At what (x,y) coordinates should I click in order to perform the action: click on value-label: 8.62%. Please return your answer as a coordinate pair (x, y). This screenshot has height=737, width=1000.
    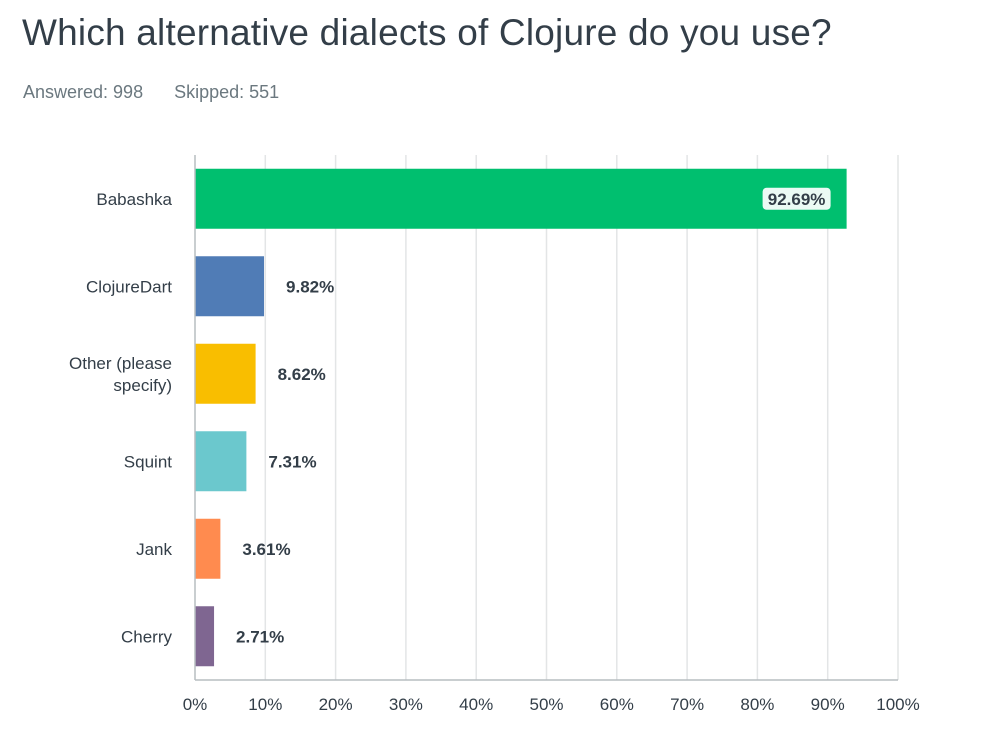
    Looking at the image, I should click on (302, 374).